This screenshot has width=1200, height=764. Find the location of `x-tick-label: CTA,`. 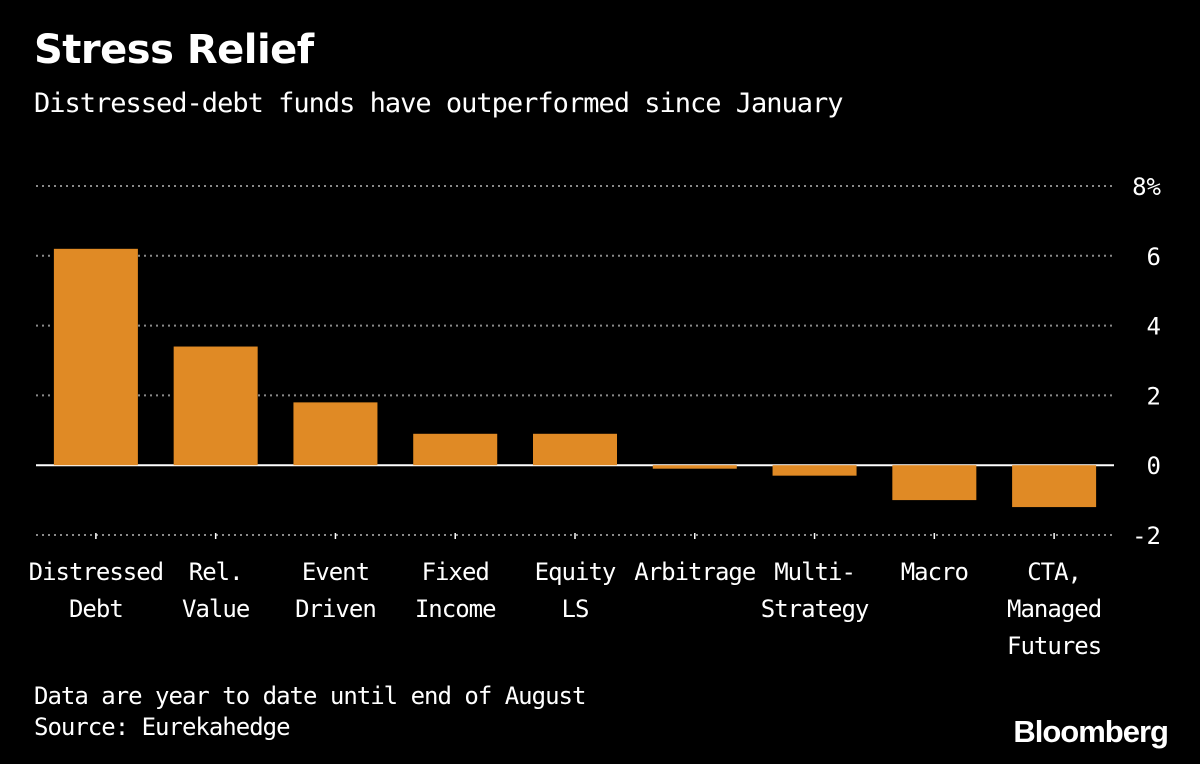

x-tick-label: CTA, is located at coordinates (1054, 572).